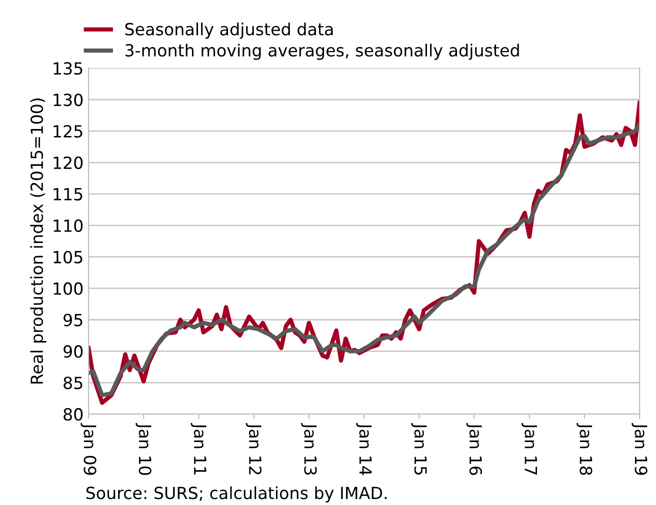  What do you see at coordinates (38, 241) in the screenshot?
I see `y-axis-title: Real production index (2015=100)` at bounding box center [38, 241].